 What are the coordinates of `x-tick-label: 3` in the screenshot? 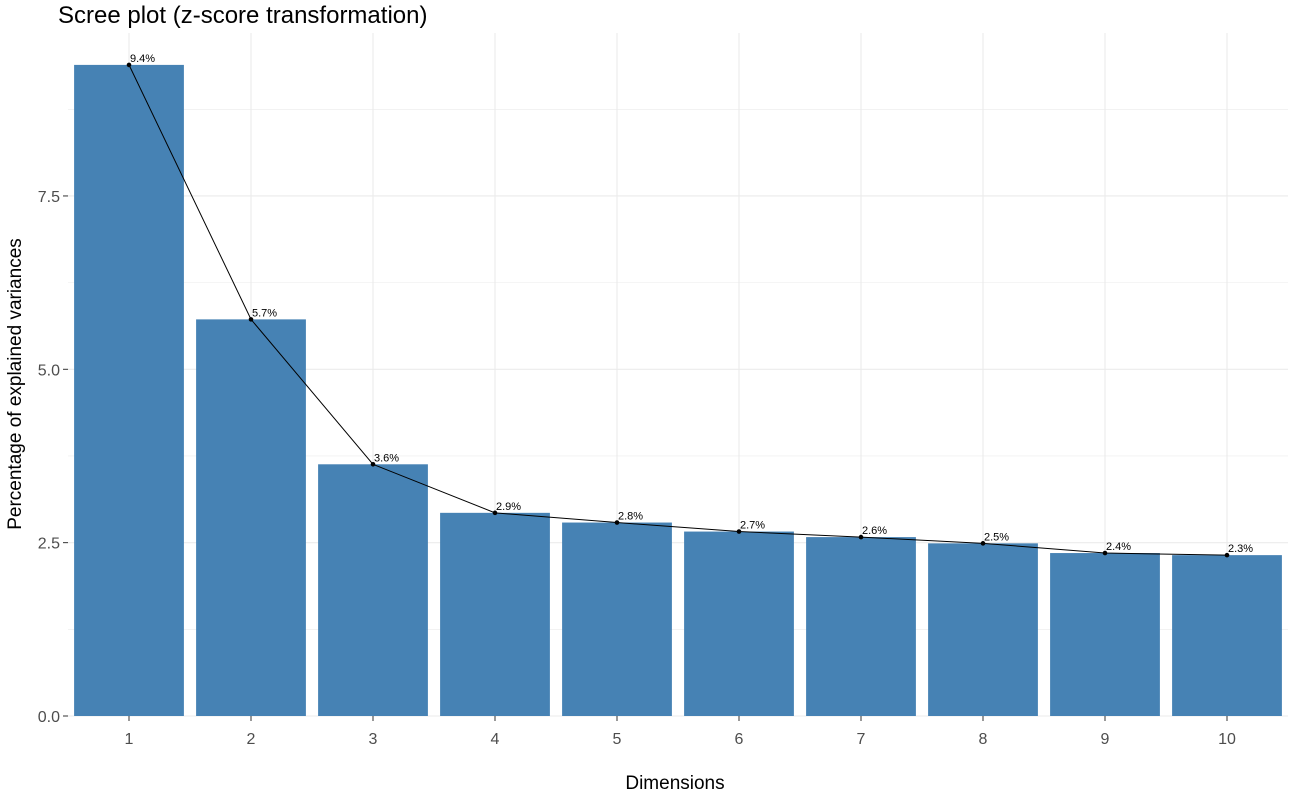 It's located at (373, 739).